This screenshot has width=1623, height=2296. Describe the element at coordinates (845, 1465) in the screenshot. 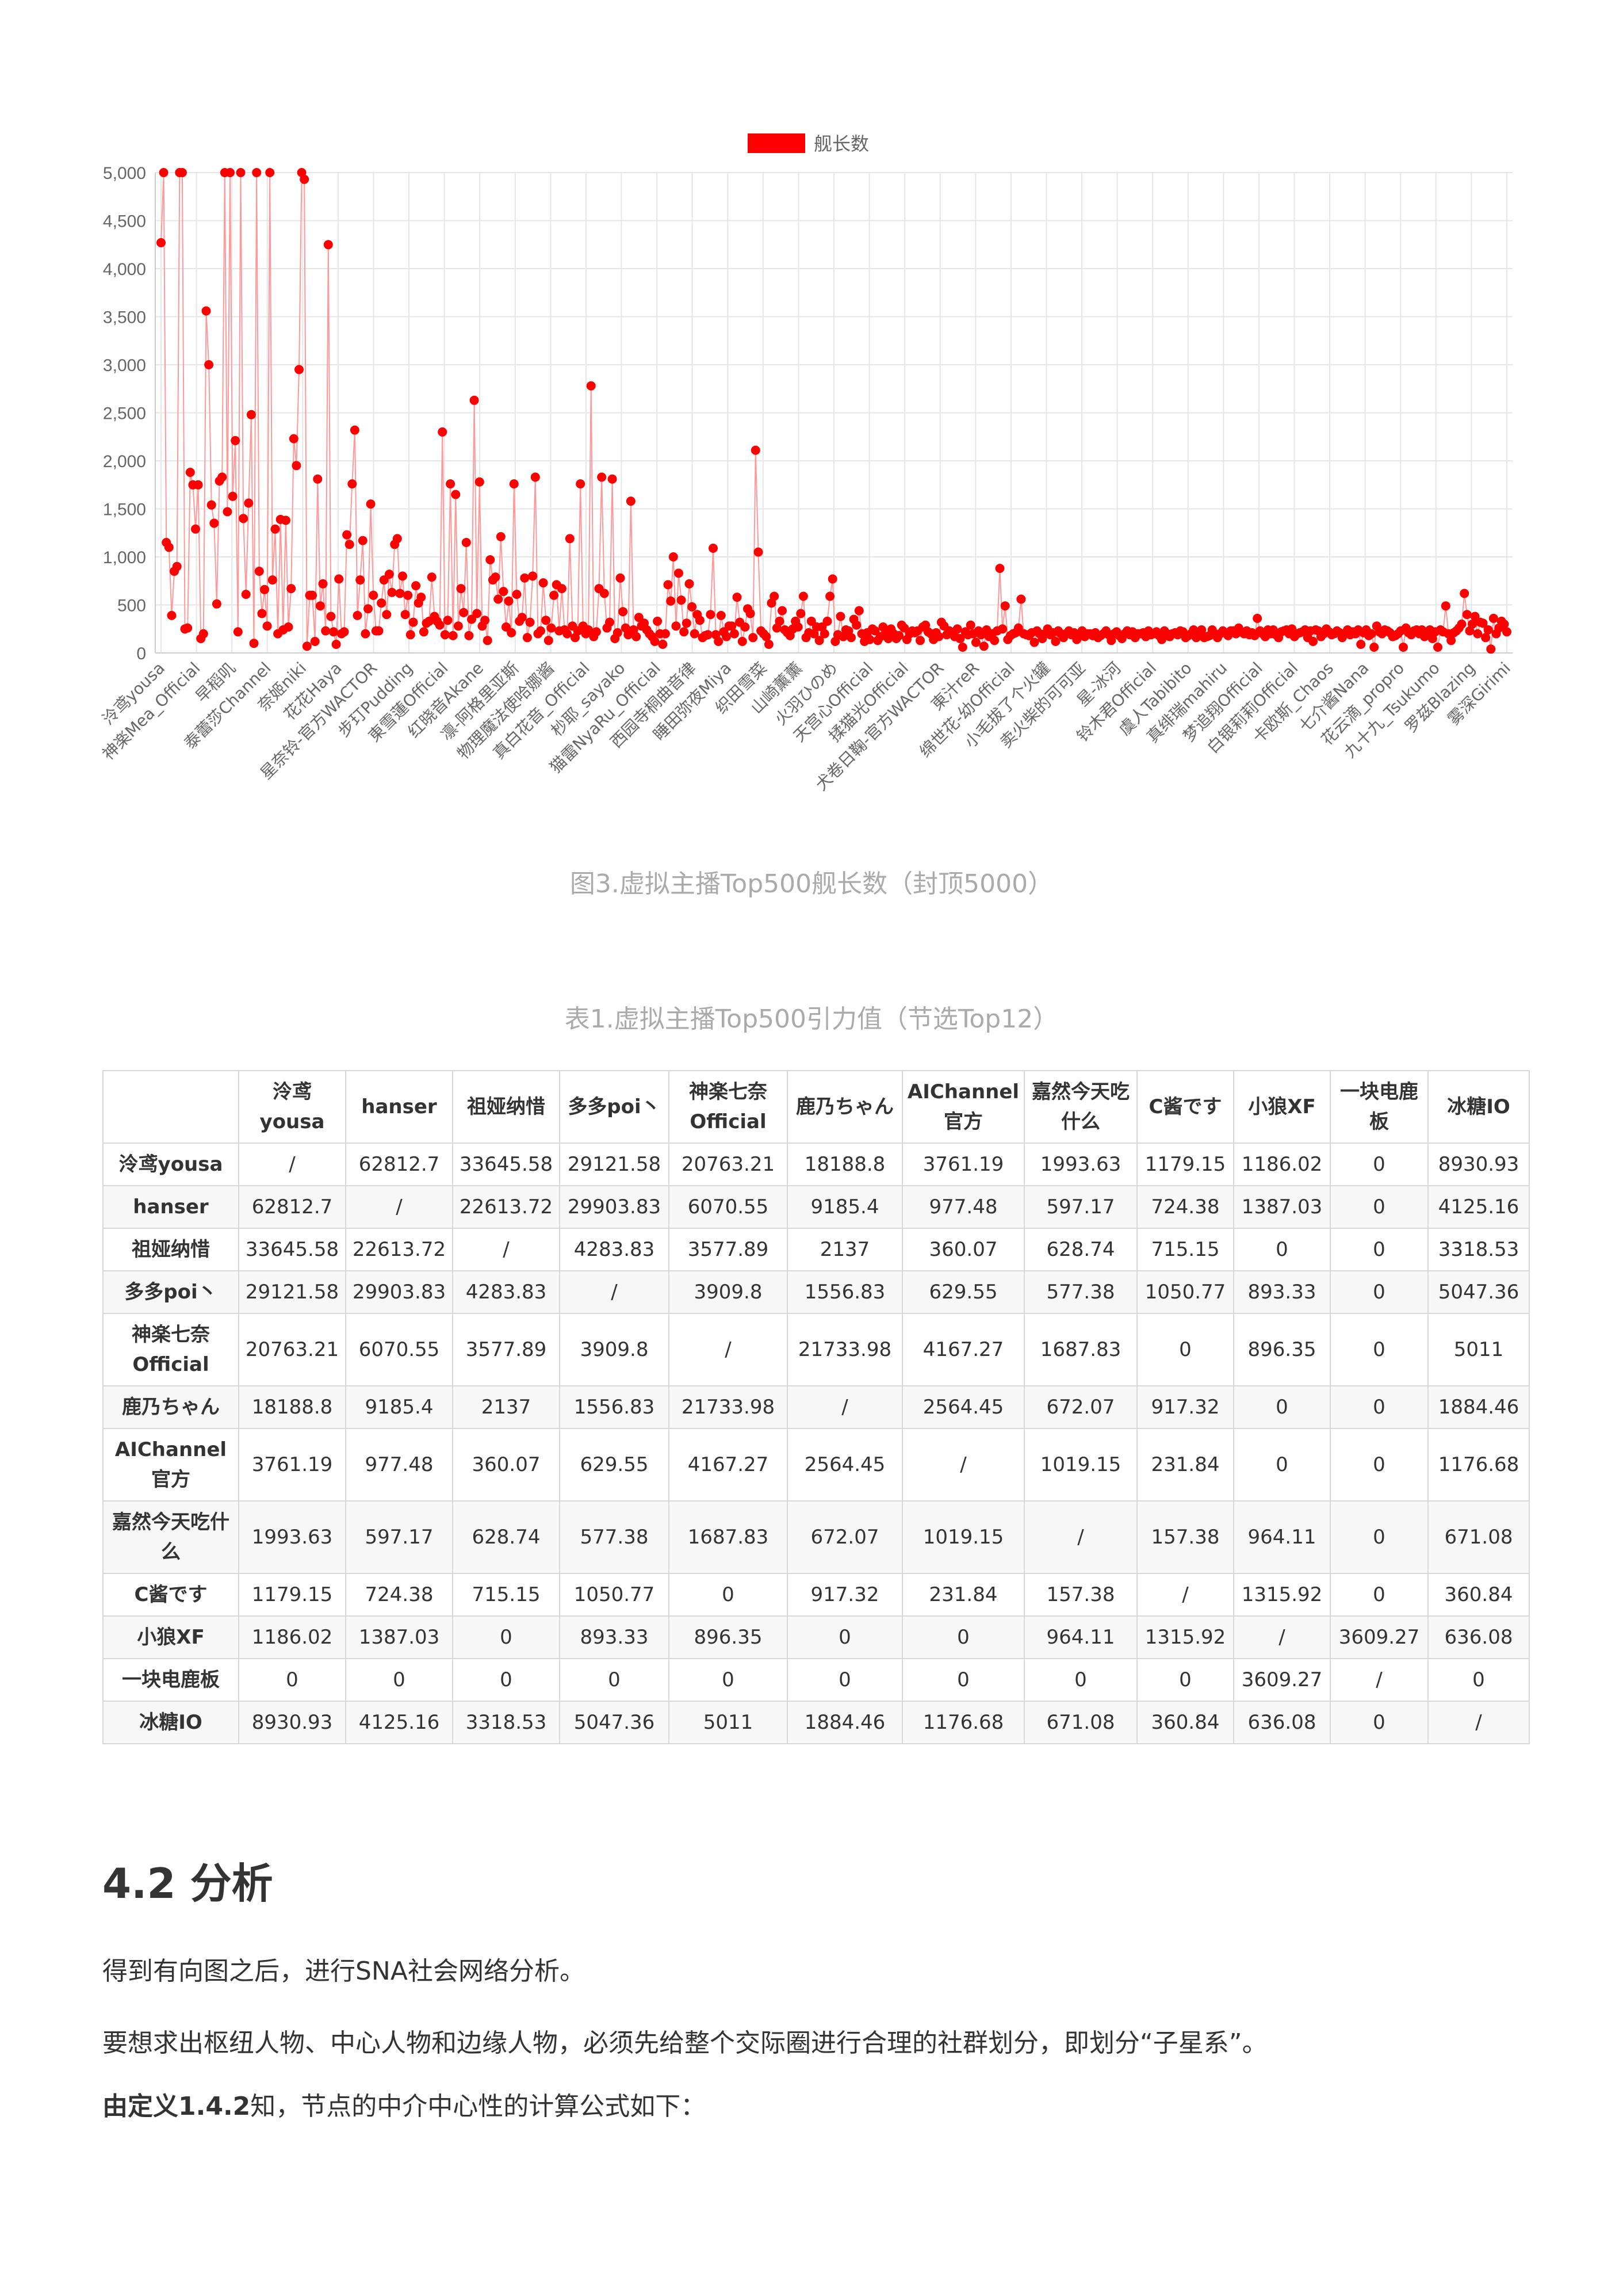

I see `table-cell: 2564.45` at that location.